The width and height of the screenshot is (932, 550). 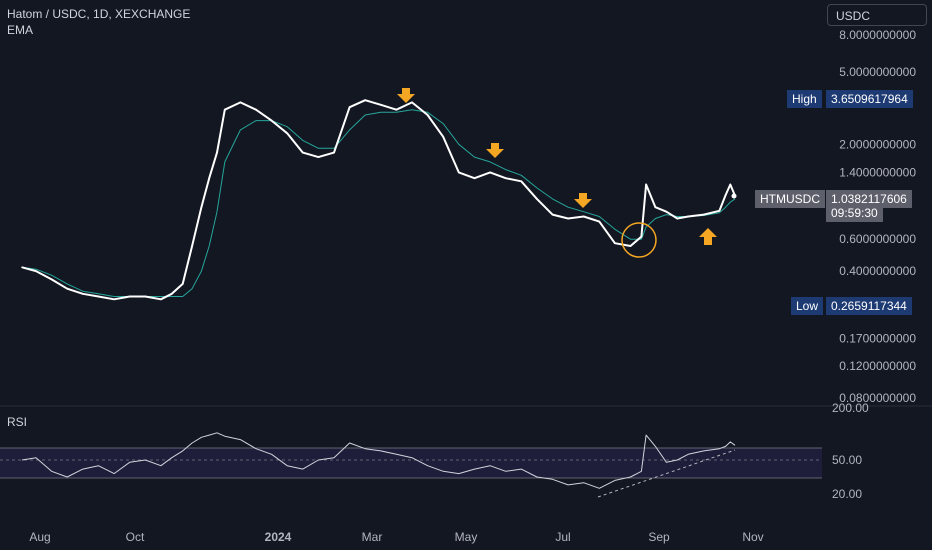 What do you see at coordinates (877, 339) in the screenshot?
I see `y-tick-label: 0.1700000000` at bounding box center [877, 339].